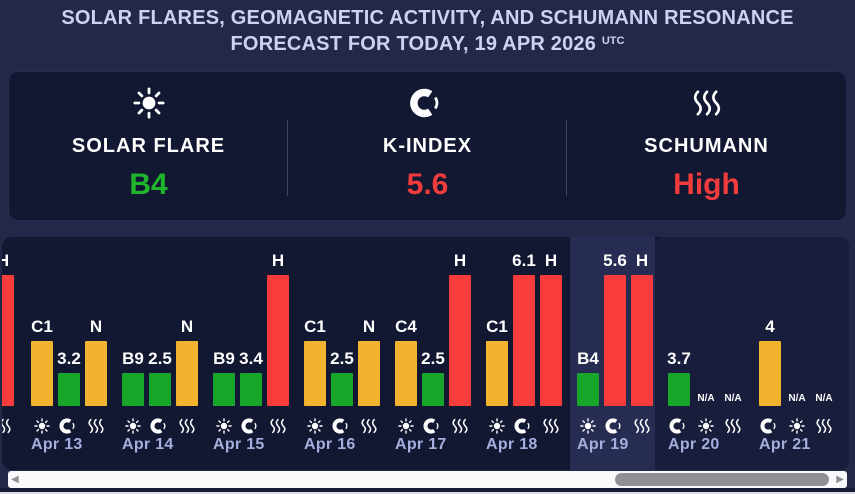 This screenshot has height=494, width=855. Describe the element at coordinates (162, 353) in the screenshot. I see `day-column-apr-14: B9 2.5 N Apr 14` at that location.